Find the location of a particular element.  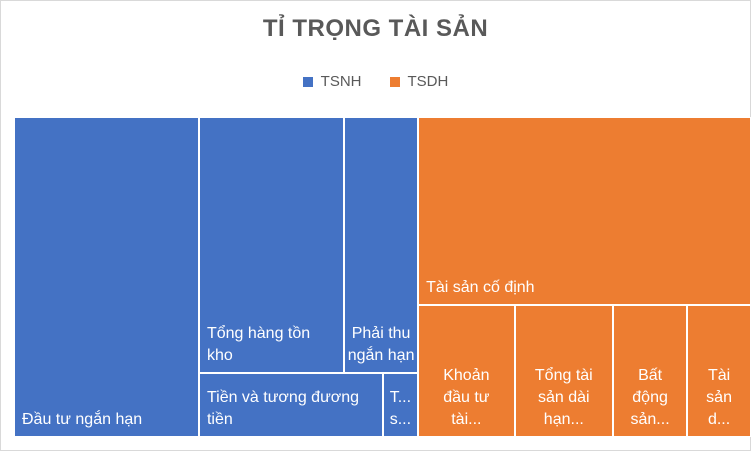

legend-swatch-tsdh is located at coordinates (394, 81).